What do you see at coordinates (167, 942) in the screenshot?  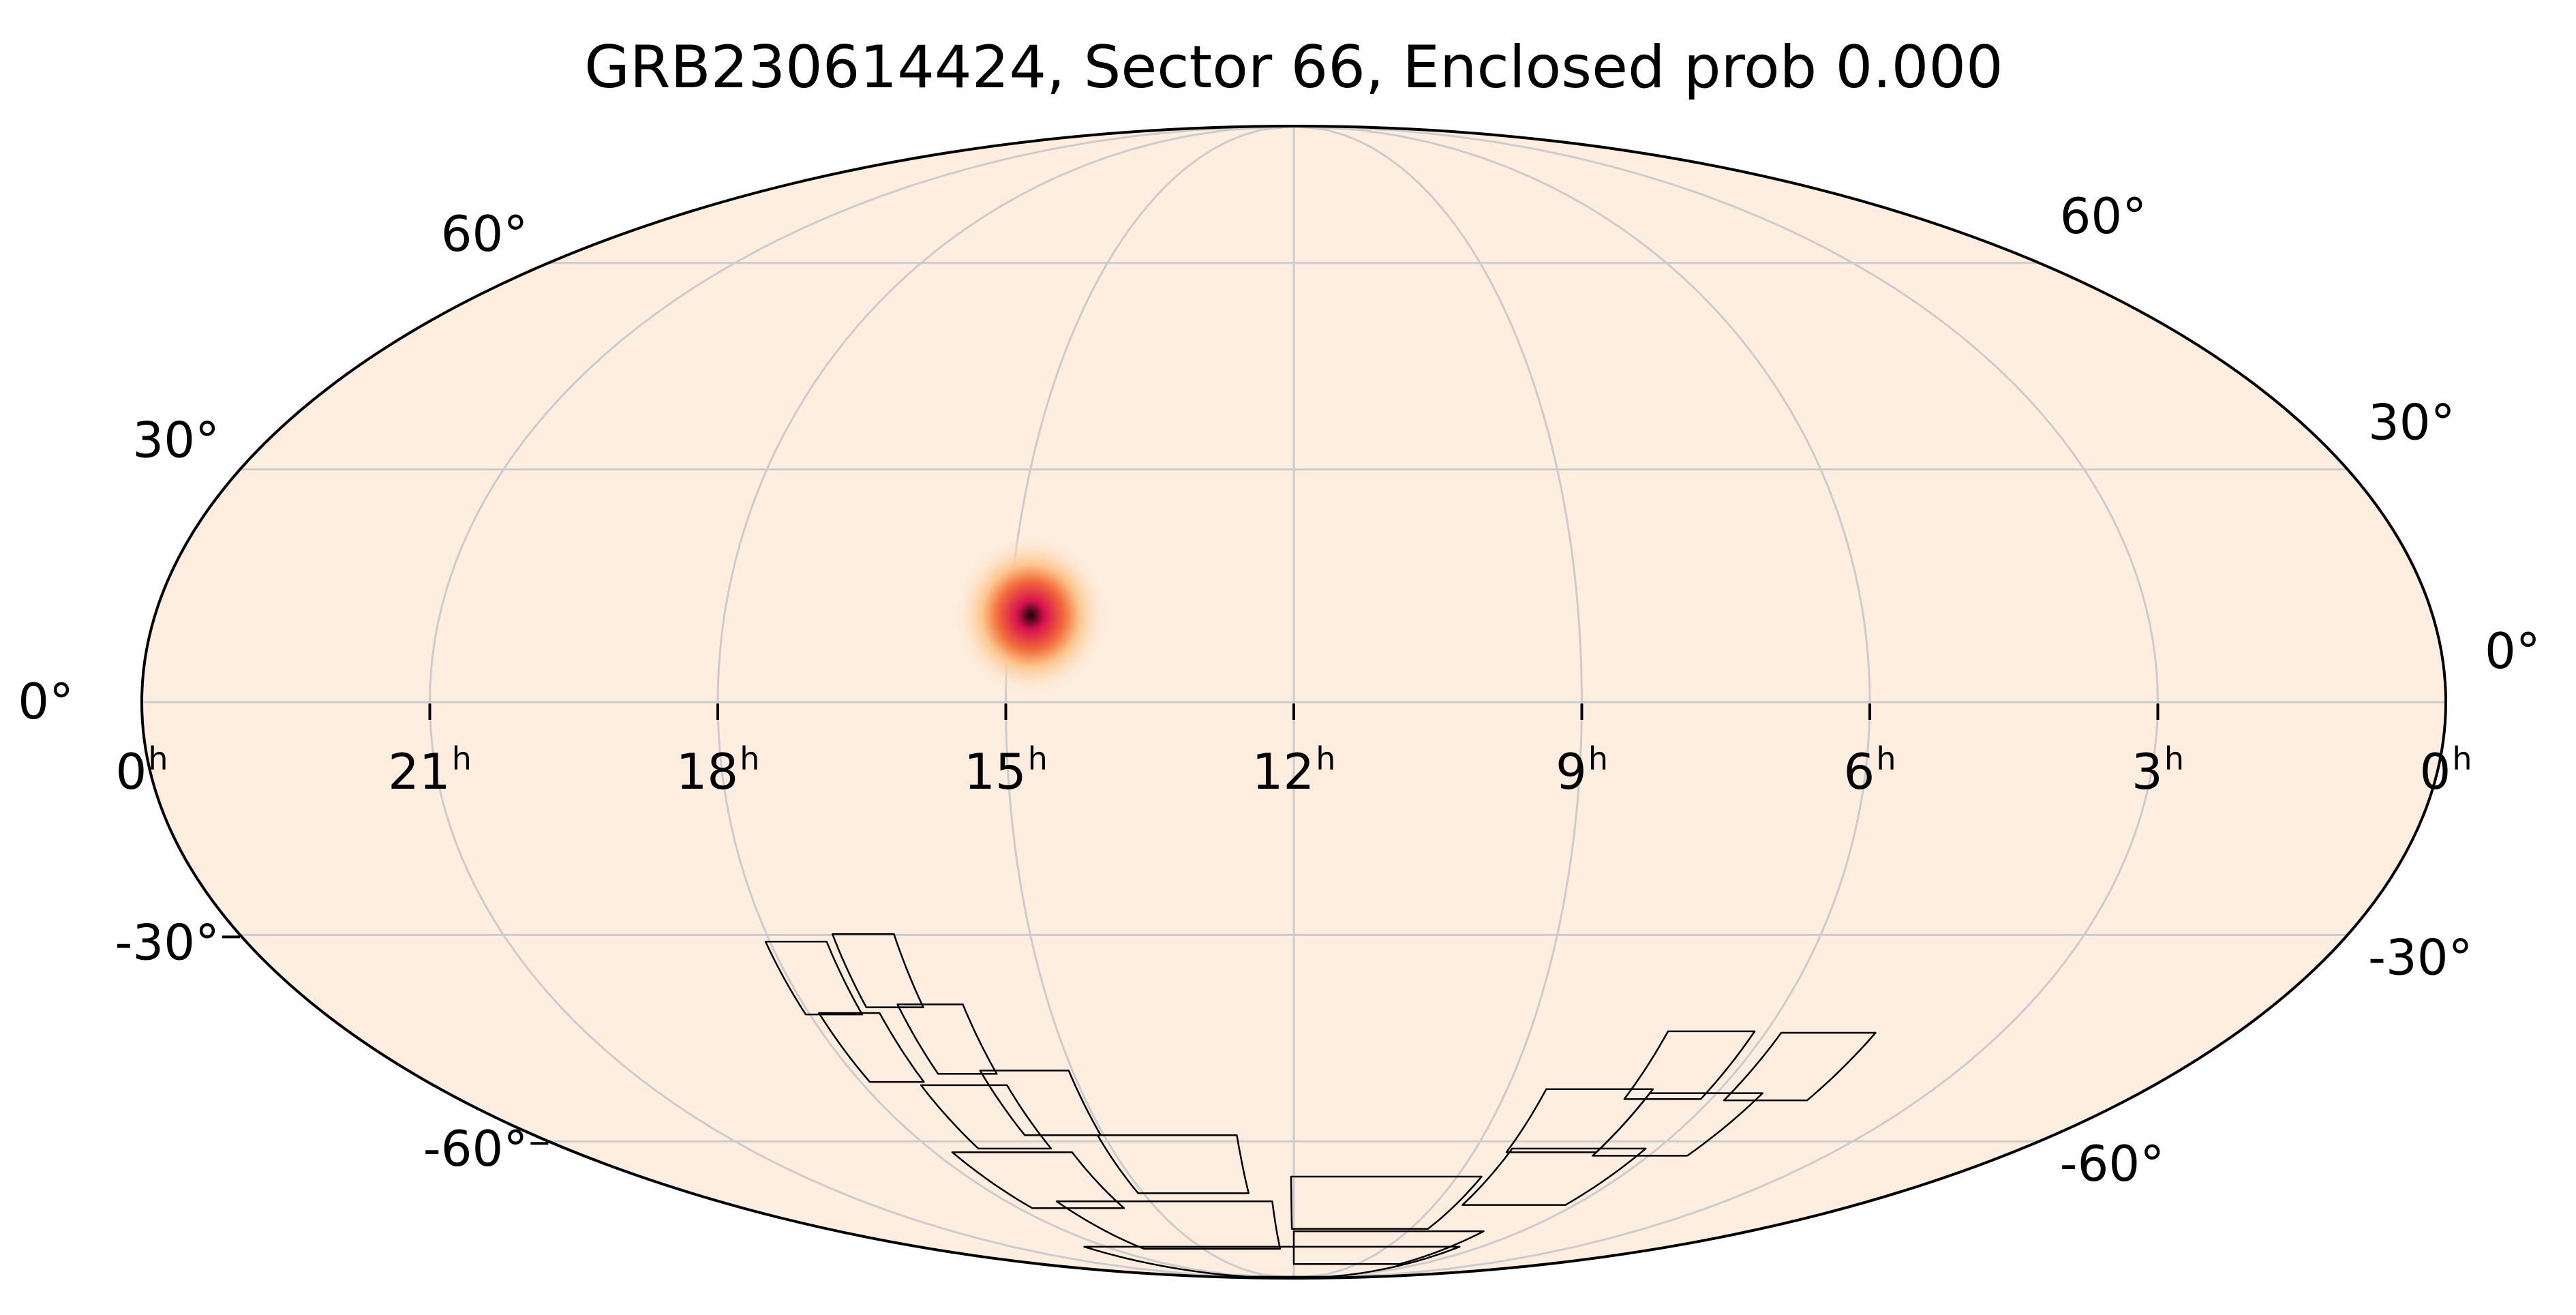 I see `dec-tick-label-left: -30°` at bounding box center [167, 942].